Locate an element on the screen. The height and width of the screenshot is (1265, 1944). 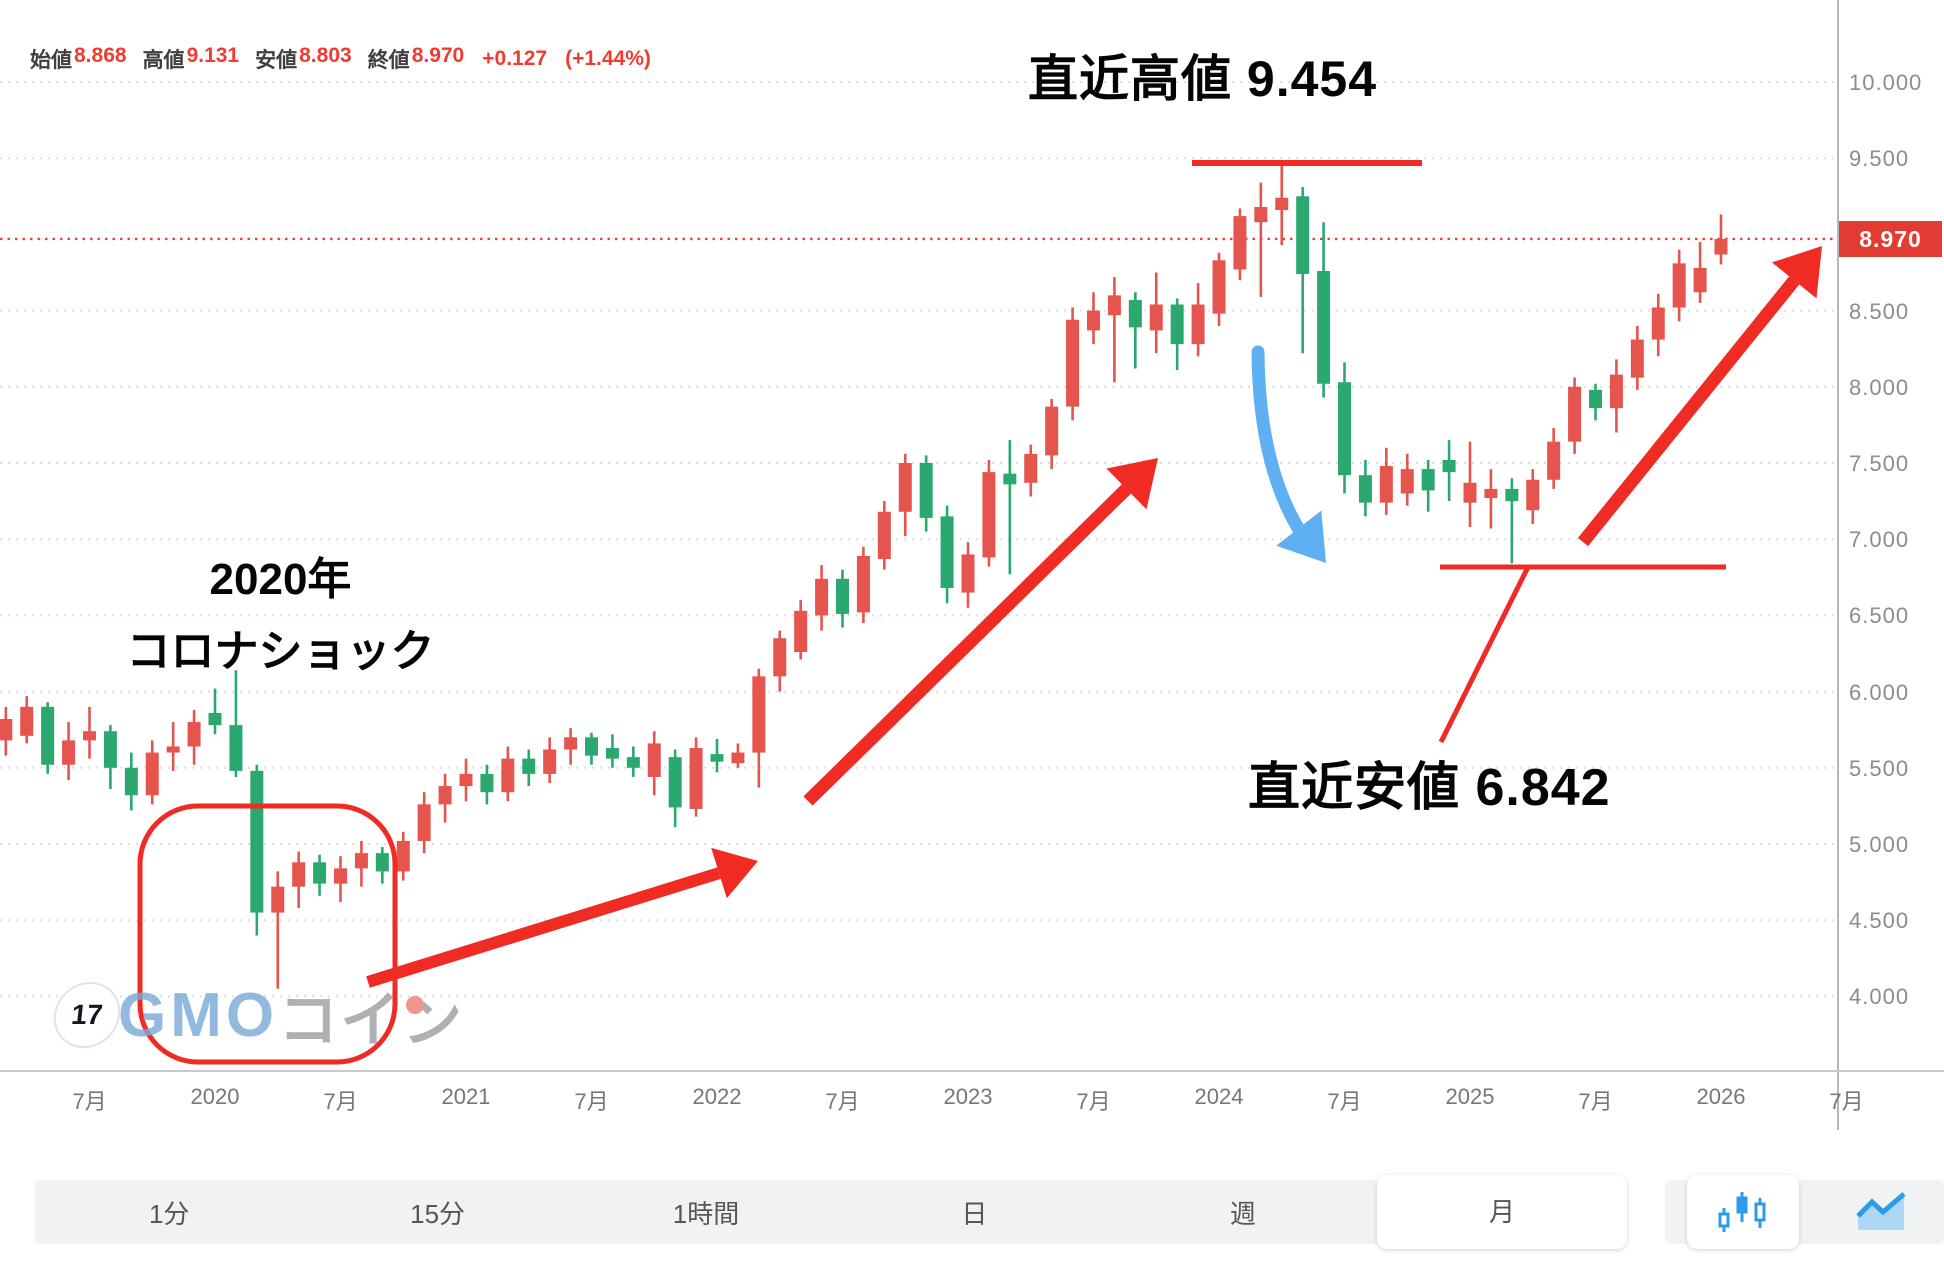
price-label-4.500: 4.500 is located at coordinates (1879, 921).